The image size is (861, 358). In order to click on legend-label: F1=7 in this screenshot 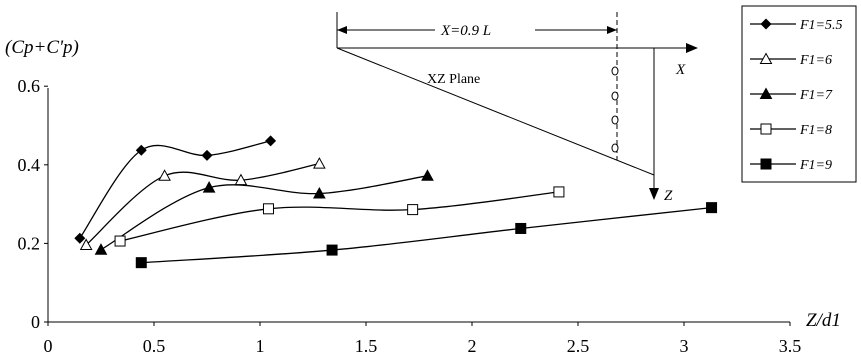, I will do `click(816, 95)`.